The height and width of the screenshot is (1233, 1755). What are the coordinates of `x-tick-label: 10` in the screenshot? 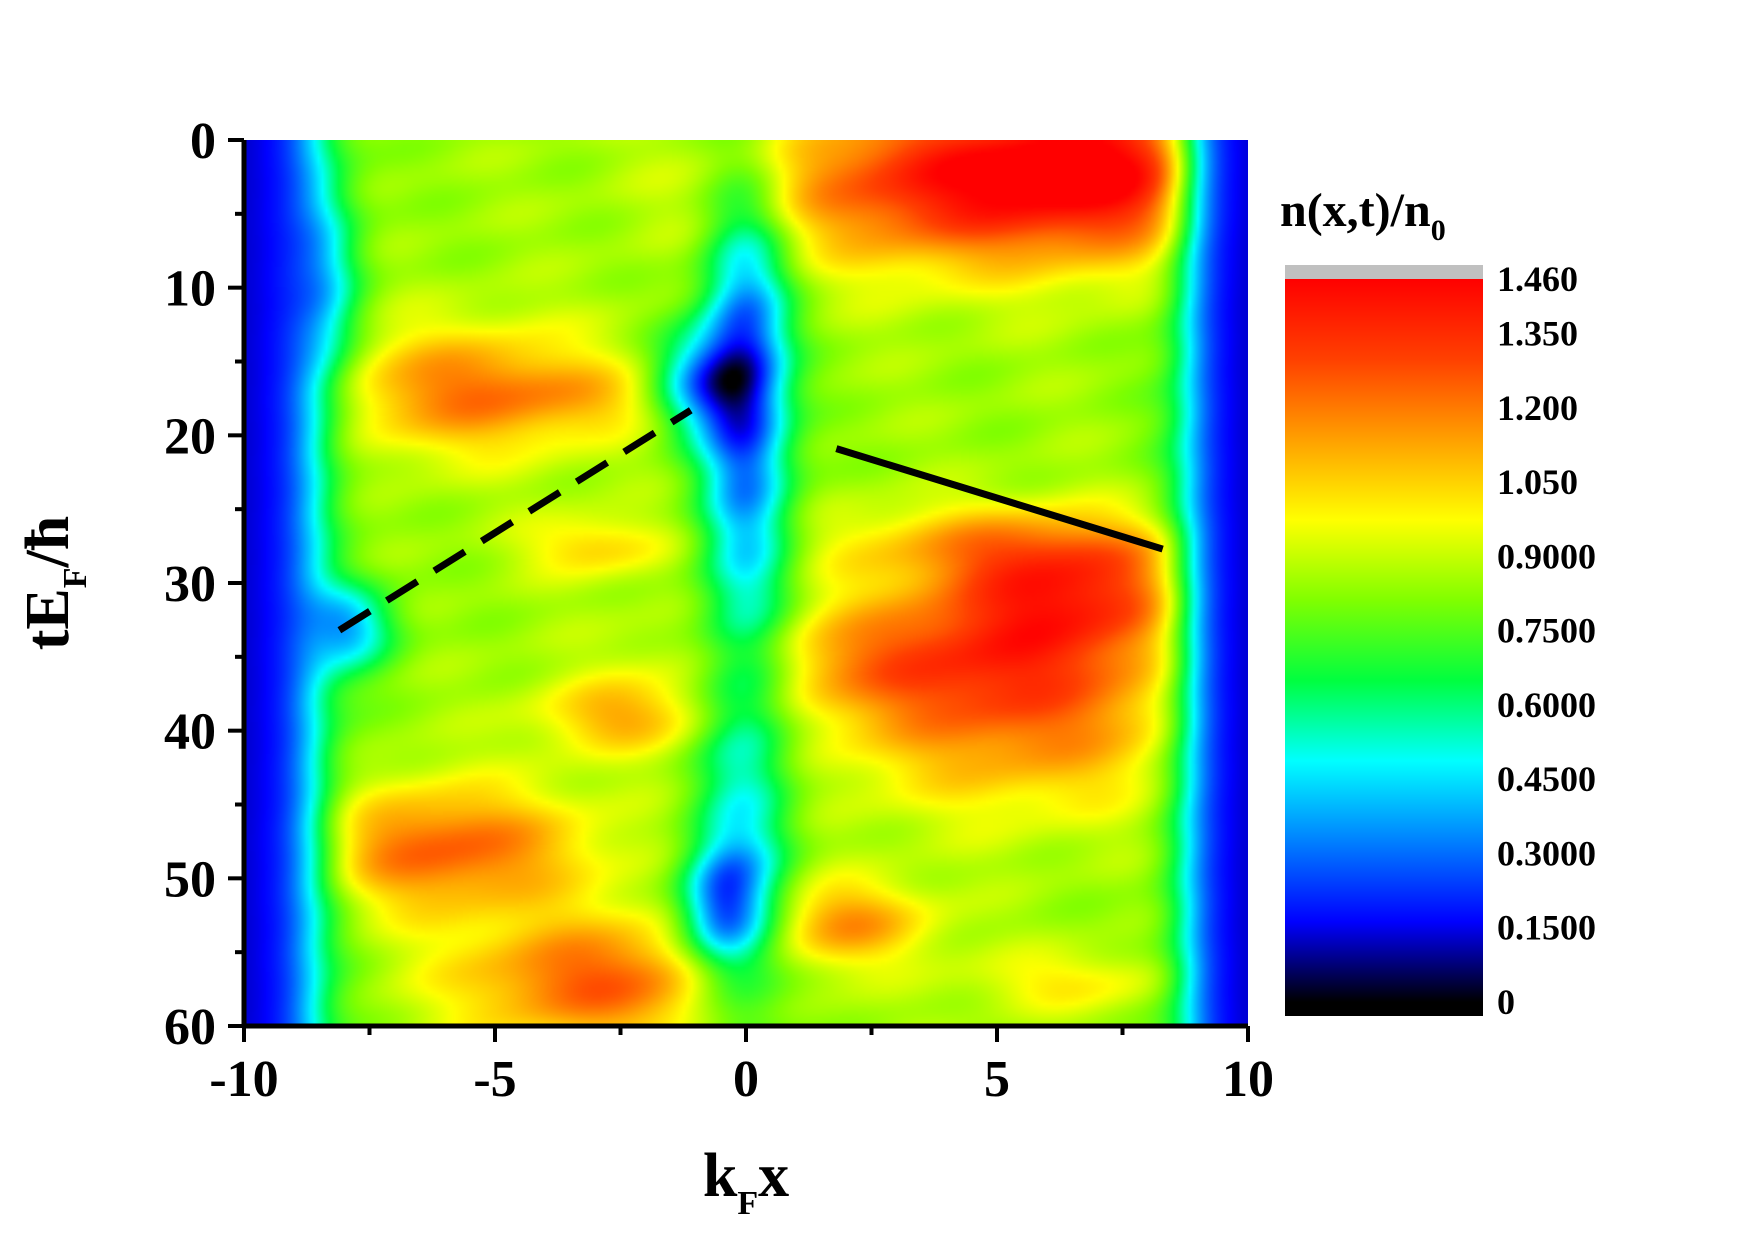 It's located at (1248, 1079).